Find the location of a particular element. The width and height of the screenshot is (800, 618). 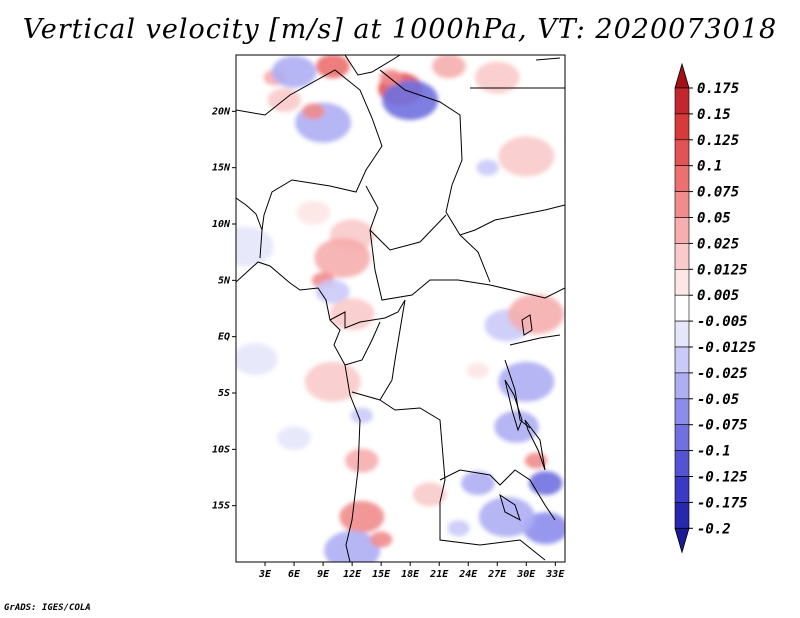

x-axis: 3E 6E 9E 12E 15E 18E 21E 24E 27E 30E 33E is located at coordinates (411, 571).